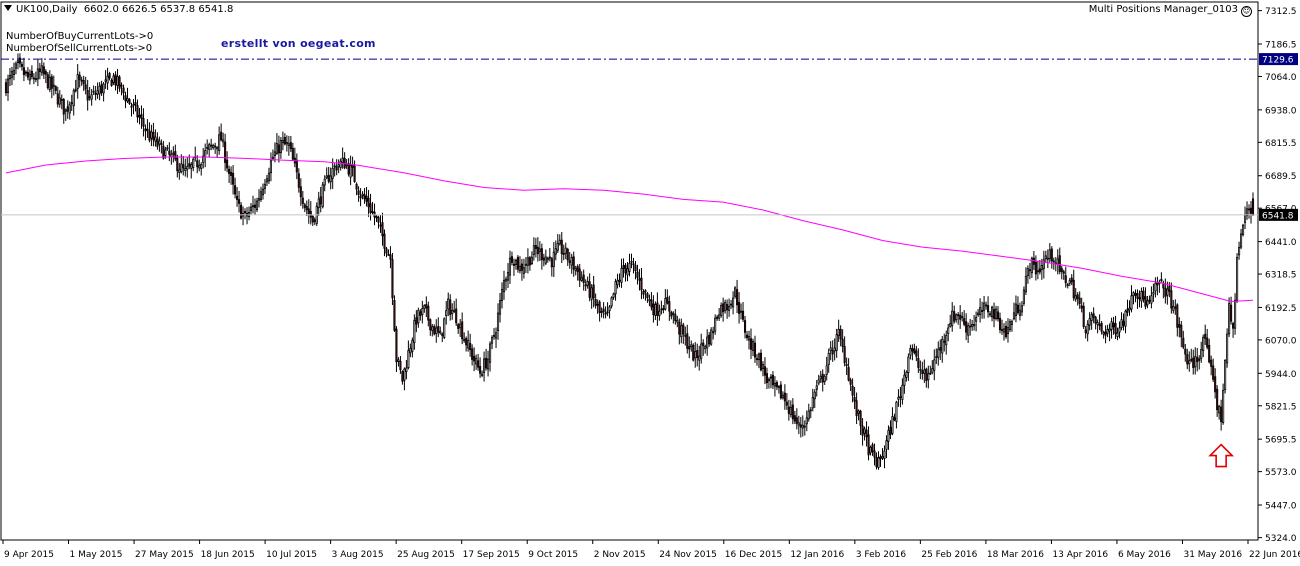 This screenshot has height=566, width=1300. I want to click on watermark-text: erstellt von oegeat.com, so click(298, 43).